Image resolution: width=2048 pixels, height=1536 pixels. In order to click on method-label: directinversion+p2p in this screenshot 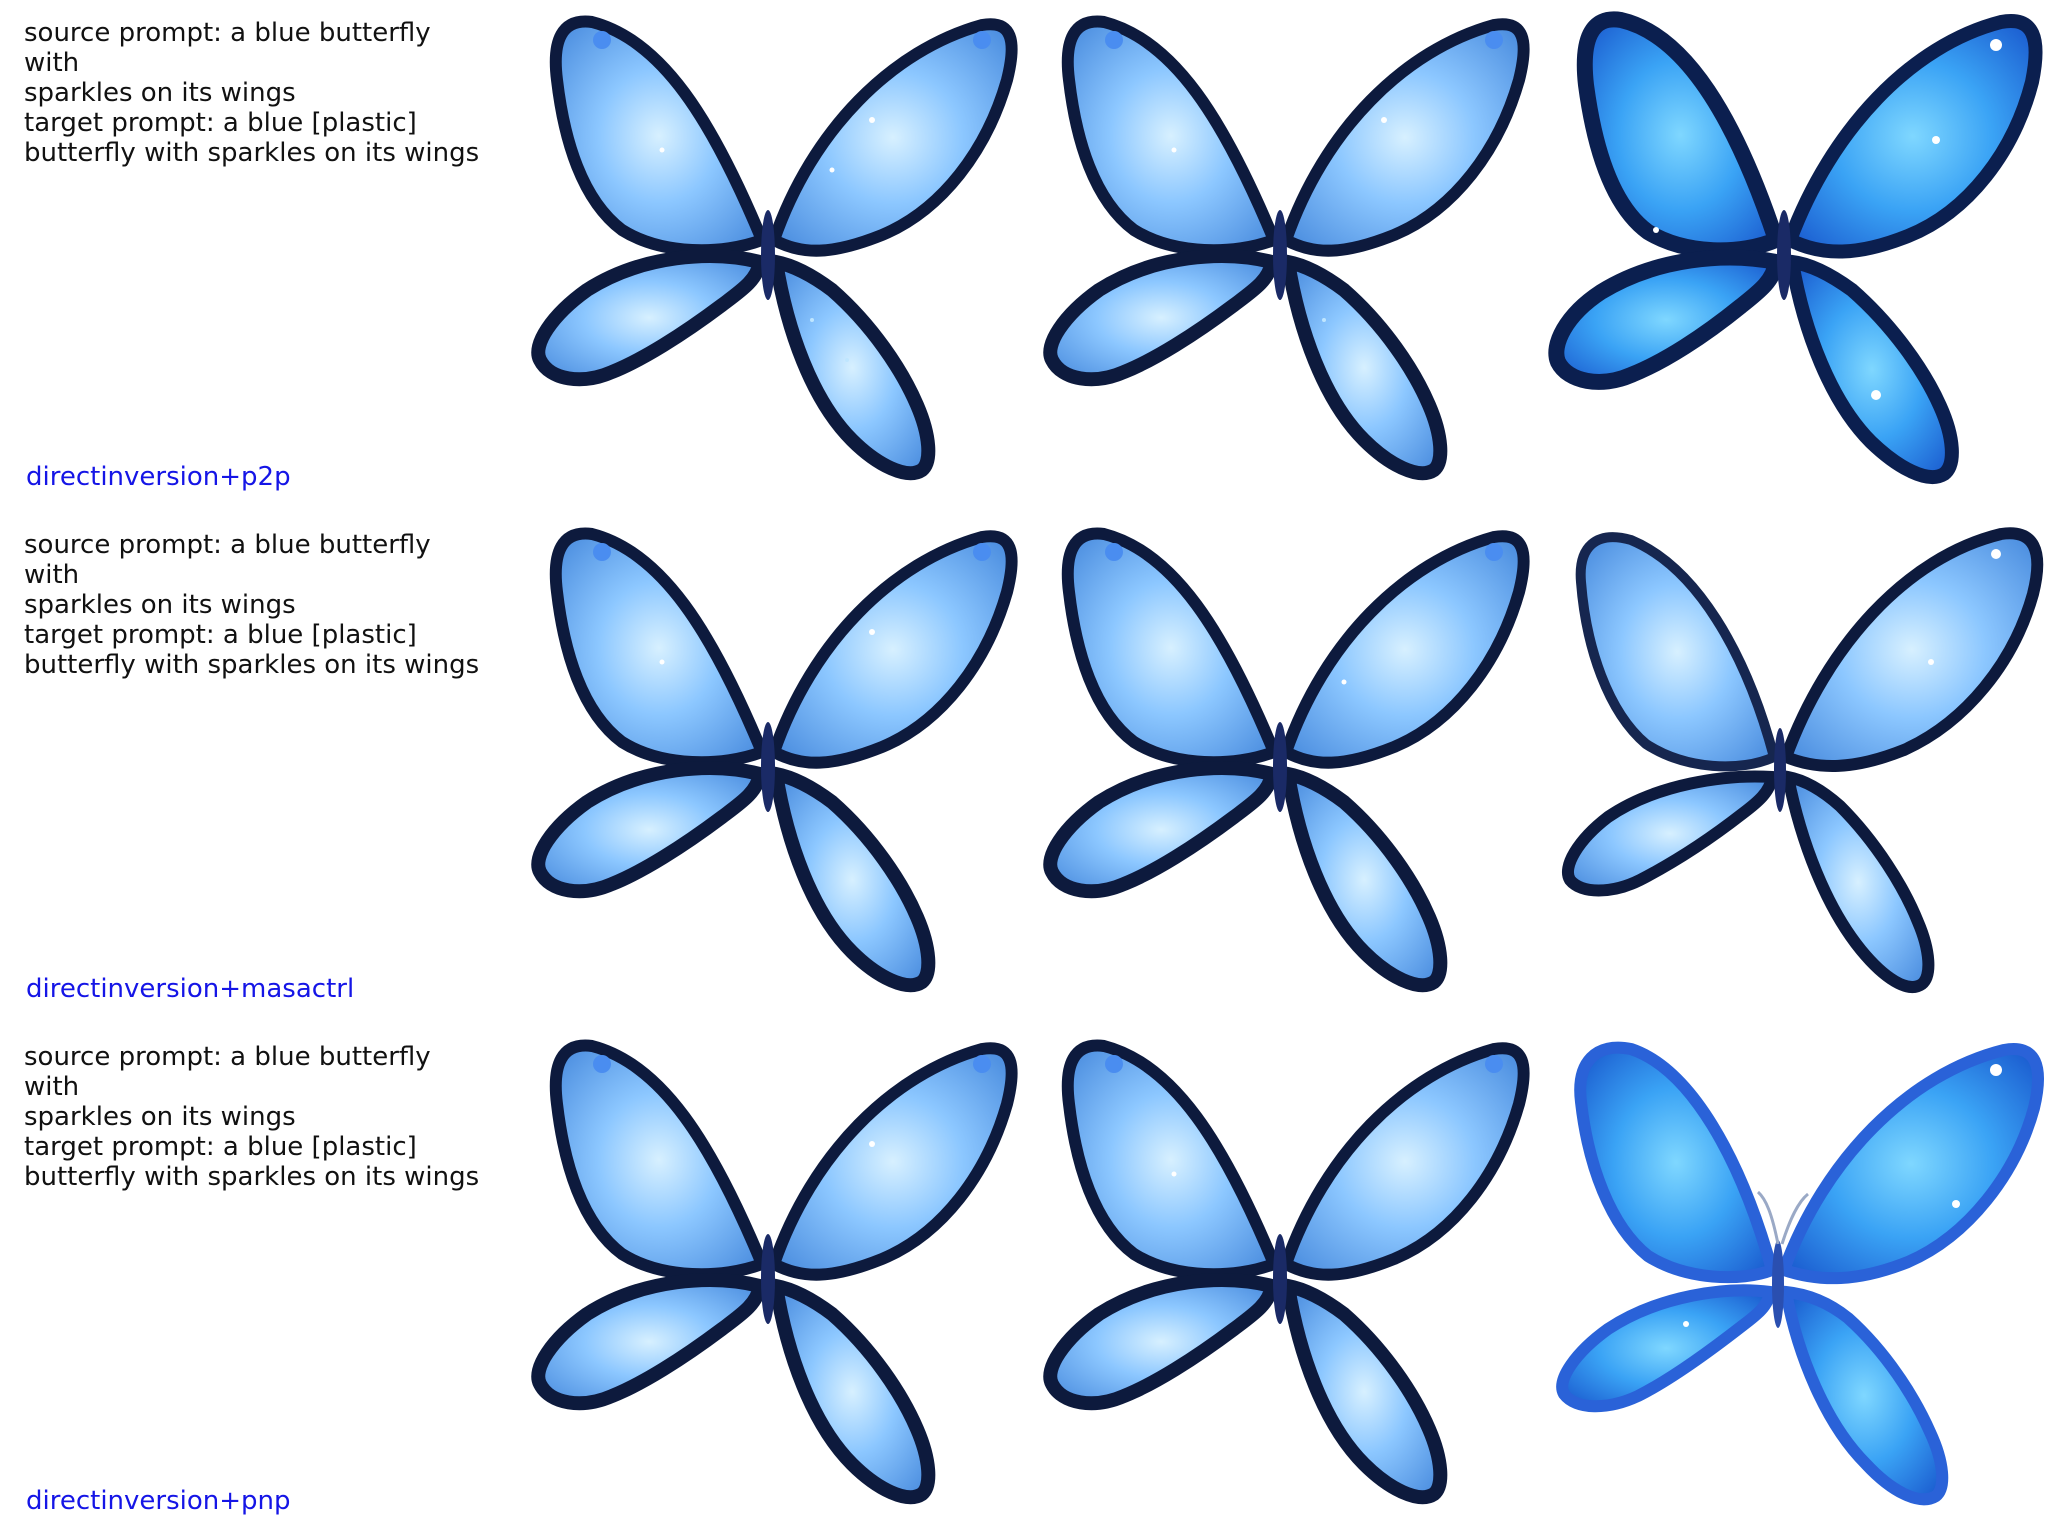, I will do `click(158, 477)`.